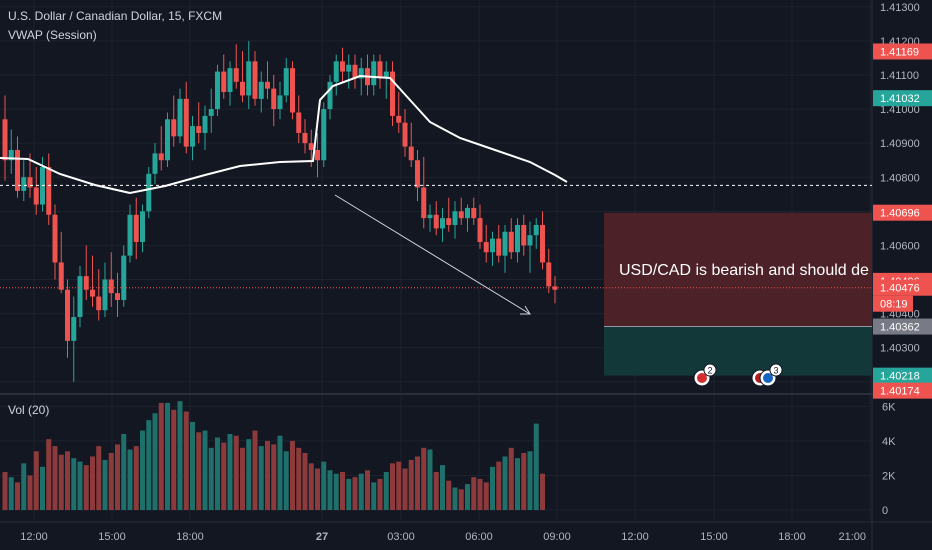 This screenshot has width=932, height=550. I want to click on price-label-text: 1.40362, so click(900, 328).